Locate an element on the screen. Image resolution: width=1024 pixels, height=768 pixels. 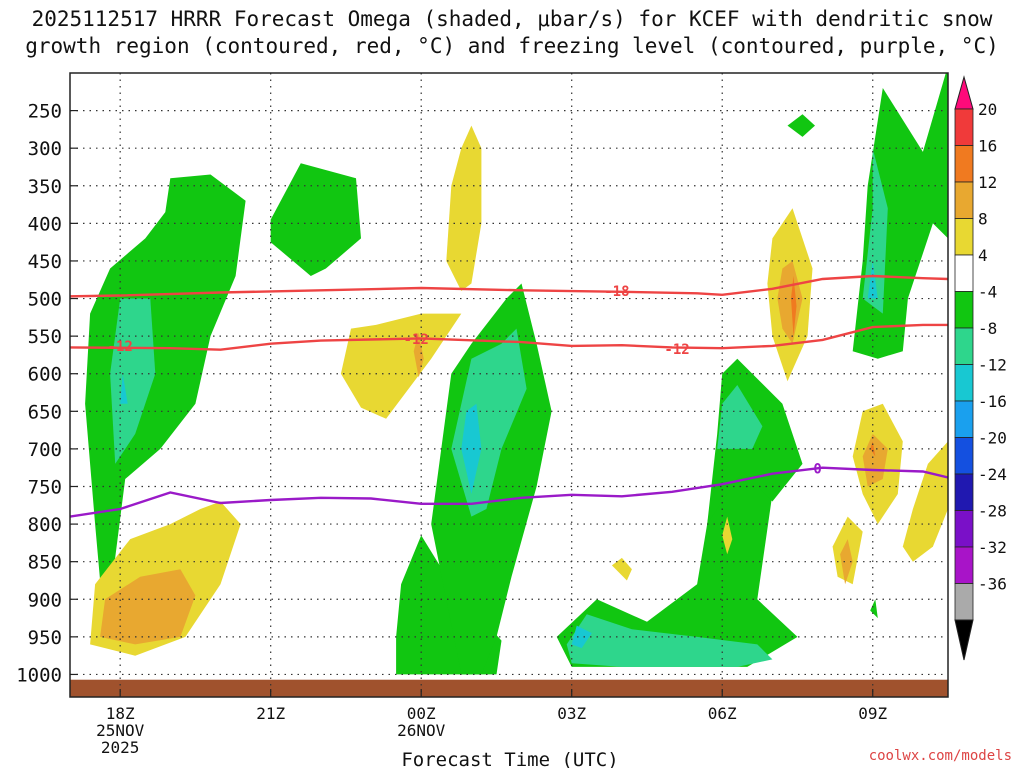
ground-band is located at coordinates (509, 688).